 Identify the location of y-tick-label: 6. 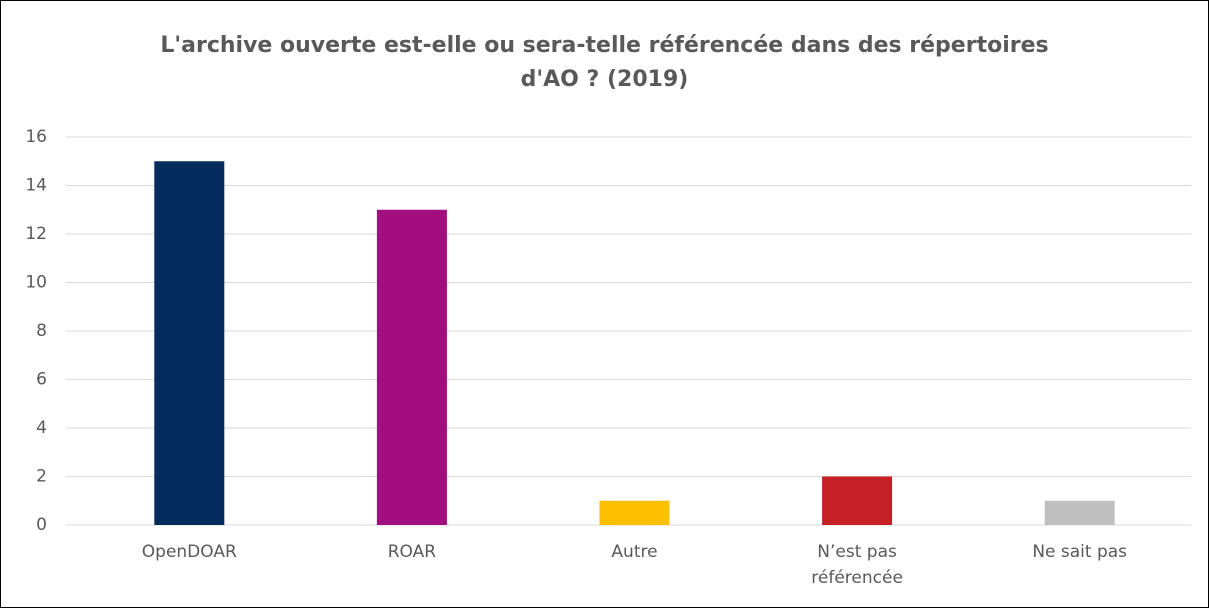
(41, 380).